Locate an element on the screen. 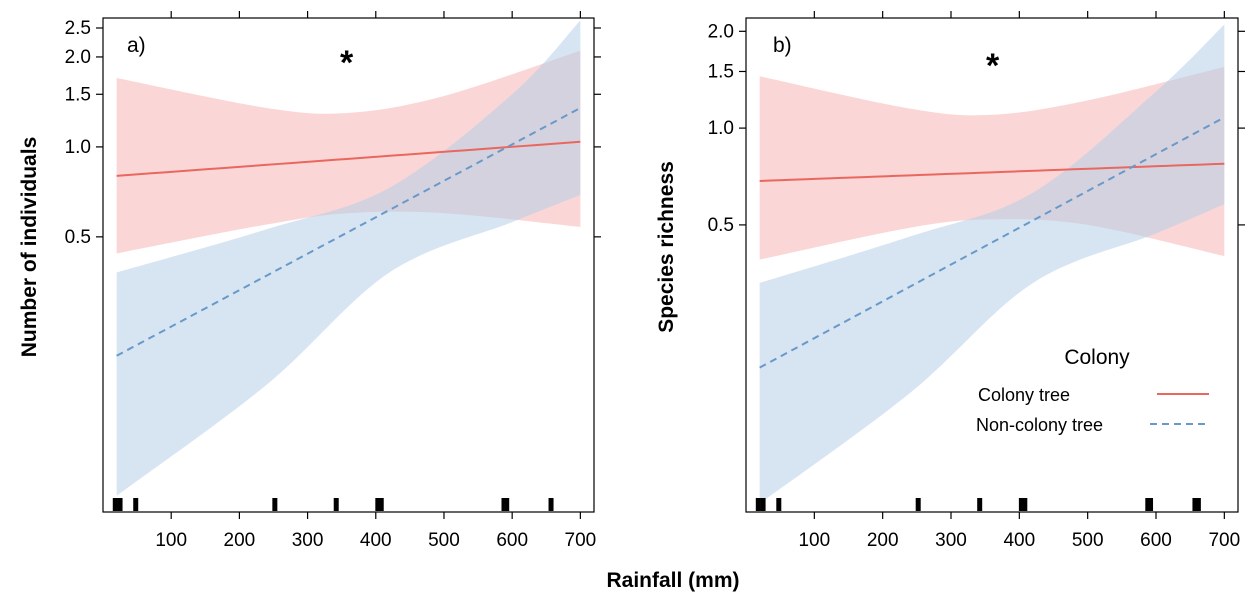  panel-a-line-colony-tree is located at coordinates (348, 158).